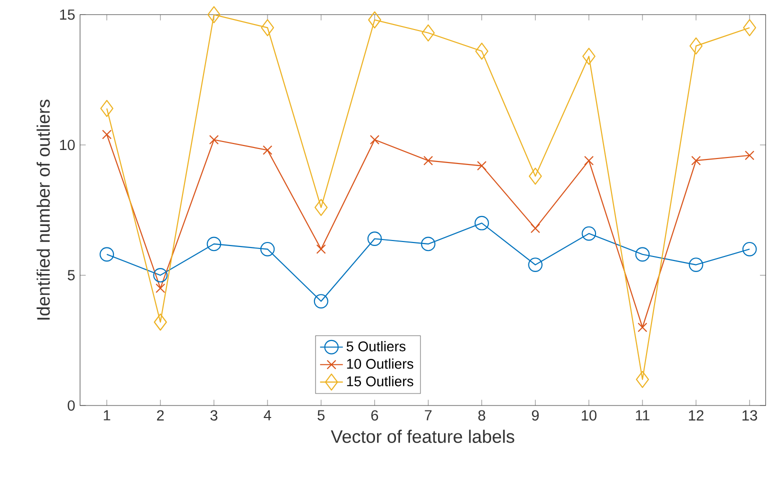 This screenshot has width=775, height=479. Describe the element at coordinates (71, 405) in the screenshot. I see `y-tick-label: 0` at that location.